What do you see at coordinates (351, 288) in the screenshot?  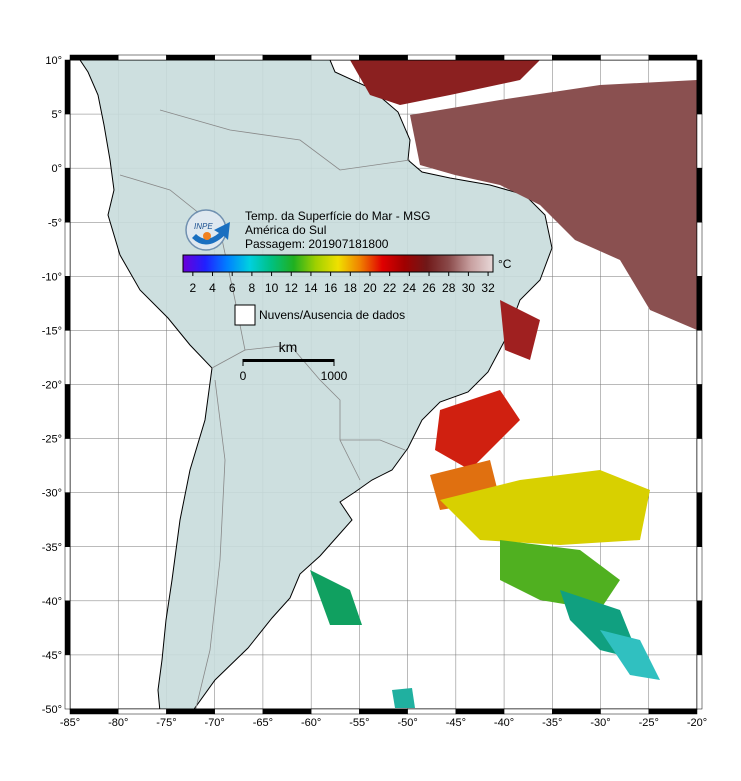 I see `colorbar-tick-label: 18` at bounding box center [351, 288].